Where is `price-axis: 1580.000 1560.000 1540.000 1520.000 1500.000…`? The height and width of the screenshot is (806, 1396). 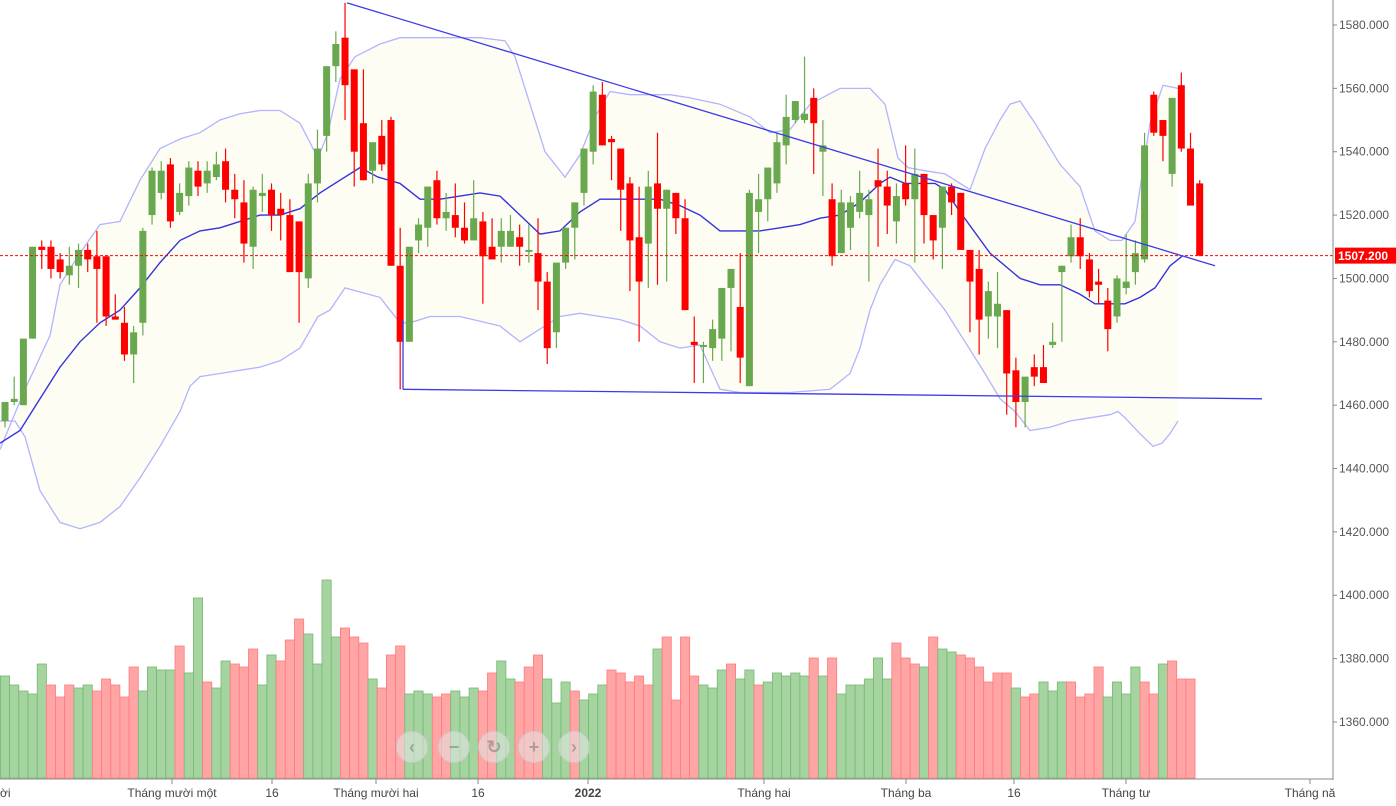
price-axis: 1580.000 1560.000 1540.000 1520.000 1500.000… is located at coordinates (1364, 390).